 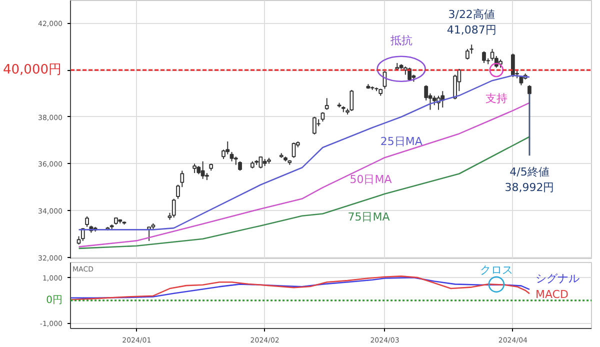 I want to click on annotation: 3/22高値 41,087円, so click(x=471, y=22).